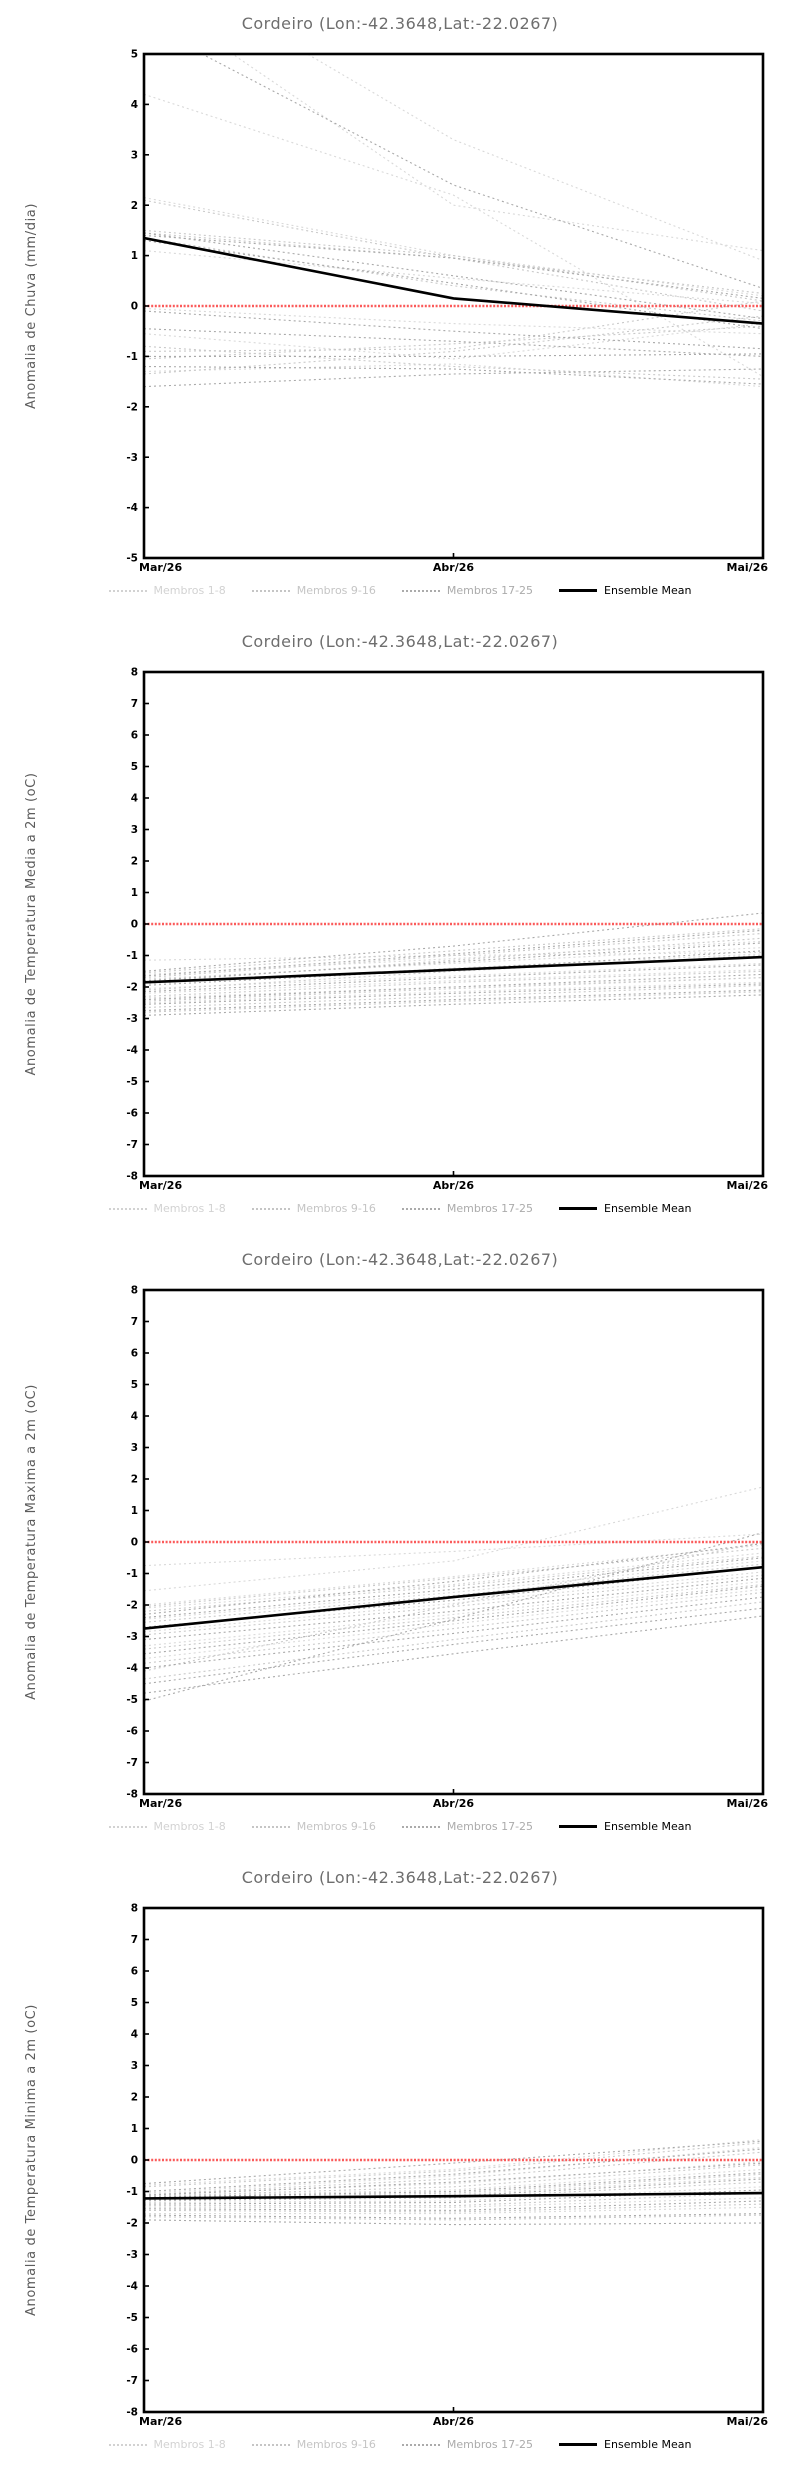 The height and width of the screenshot is (2472, 800). Describe the element at coordinates (490, 590) in the screenshot. I see `legend-label: Membros 17-25` at that location.